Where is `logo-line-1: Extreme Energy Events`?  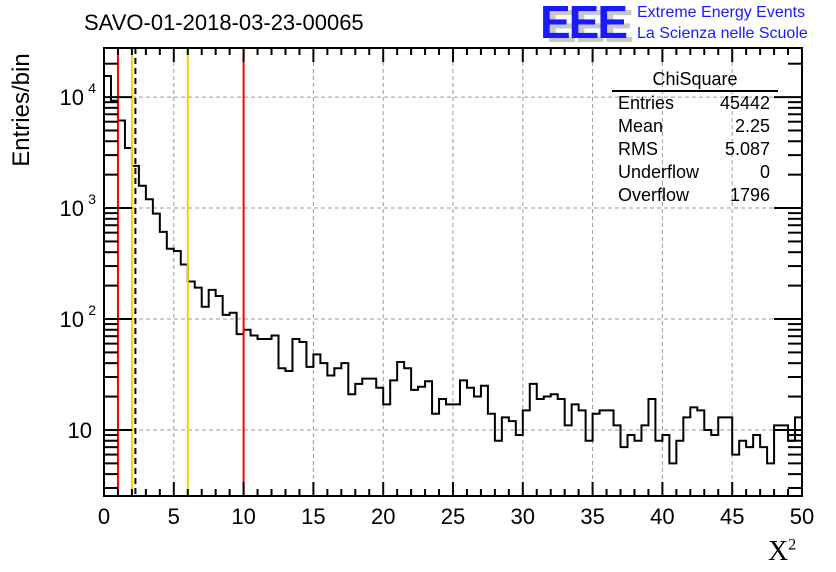
logo-line-1: Extreme Energy Events is located at coordinates (721, 12).